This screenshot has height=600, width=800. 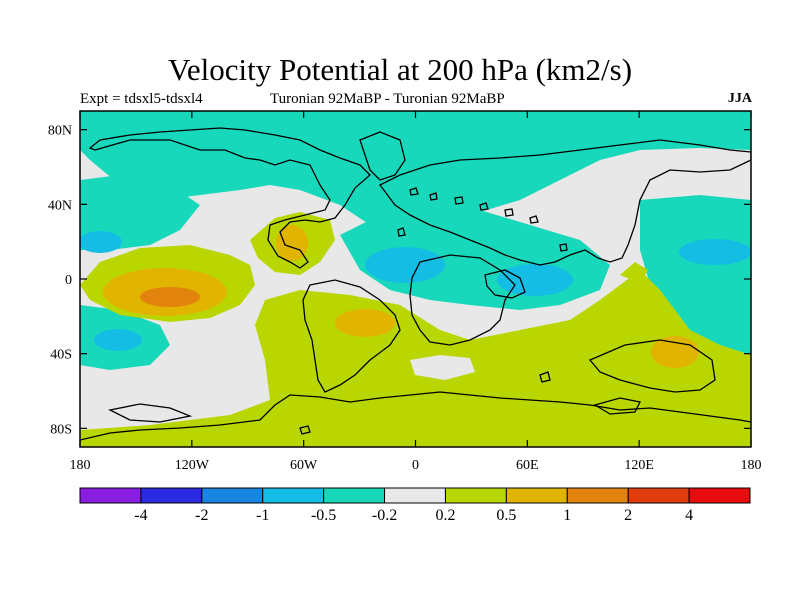 I want to click on x-tick-label: 0, so click(x=415, y=465).